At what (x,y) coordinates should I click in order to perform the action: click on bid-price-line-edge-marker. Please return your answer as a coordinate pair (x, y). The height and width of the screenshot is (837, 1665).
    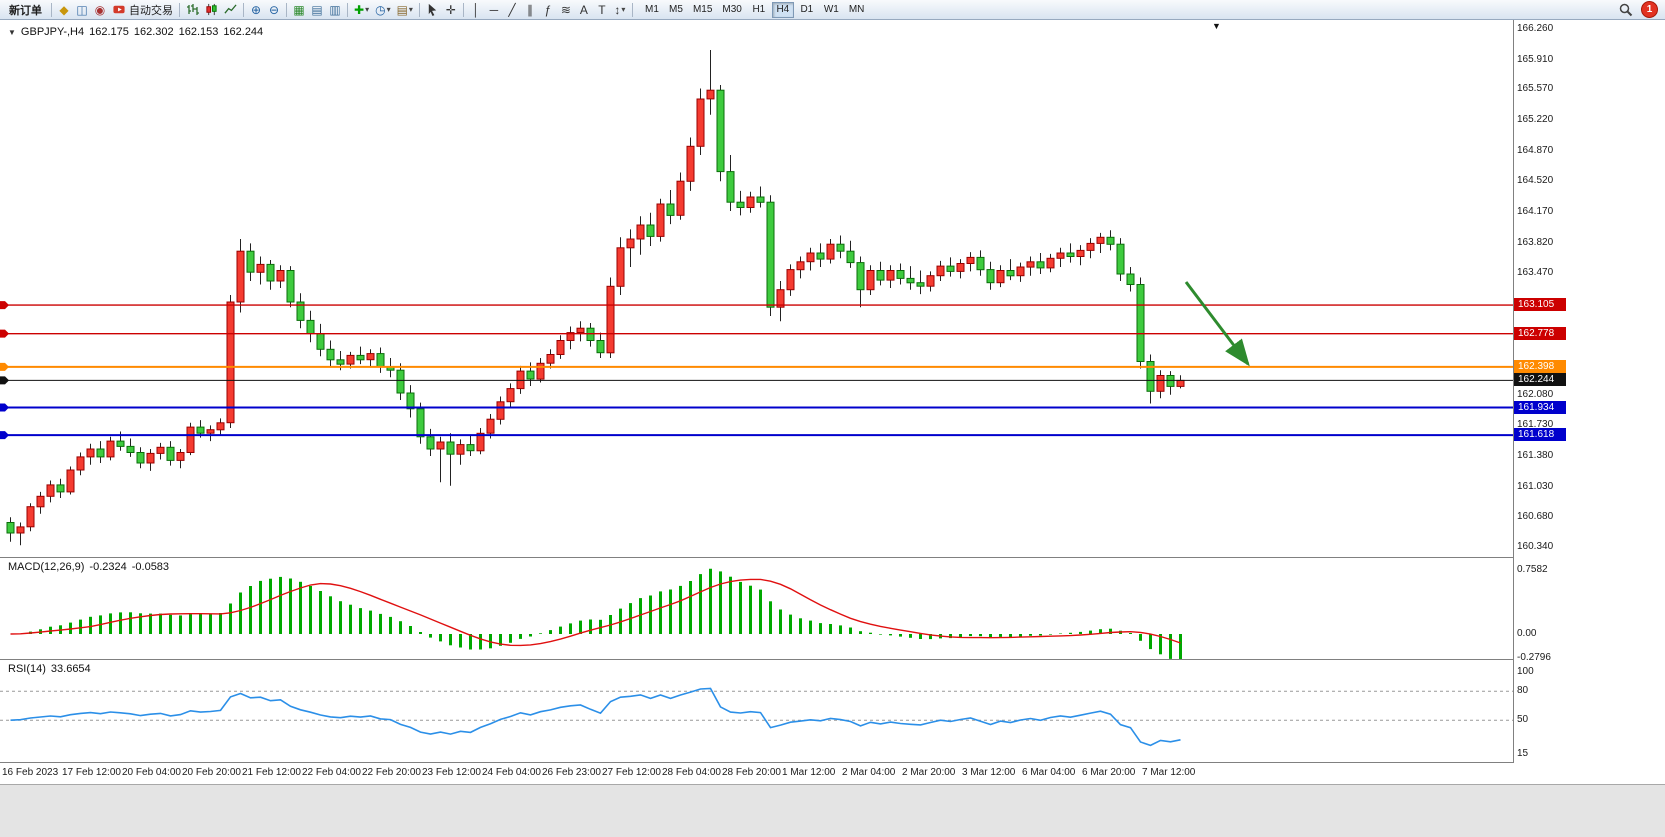
    Looking at the image, I should click on (4, 380).